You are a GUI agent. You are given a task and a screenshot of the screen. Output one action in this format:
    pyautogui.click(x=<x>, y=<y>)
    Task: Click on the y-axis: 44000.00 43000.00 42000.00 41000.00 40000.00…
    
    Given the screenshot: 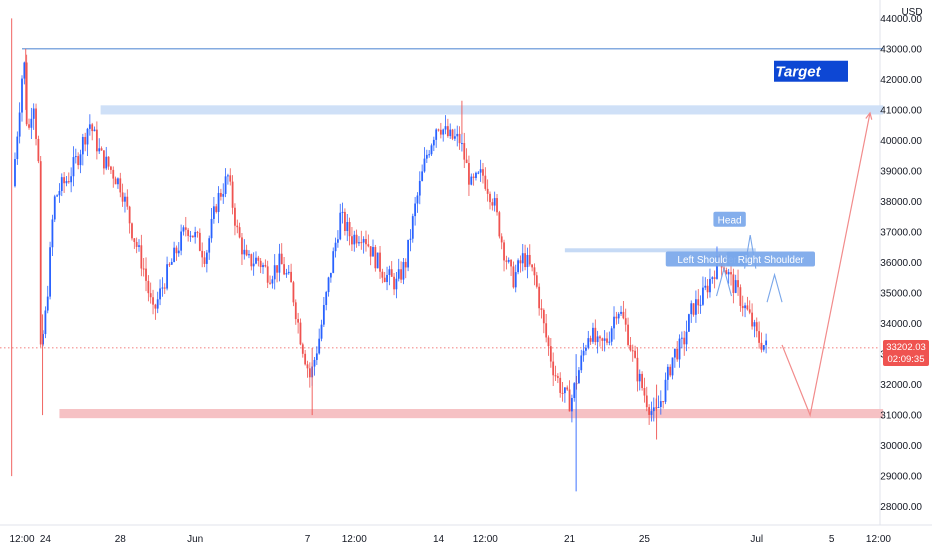 What is the action you would take?
    pyautogui.click(x=901, y=263)
    